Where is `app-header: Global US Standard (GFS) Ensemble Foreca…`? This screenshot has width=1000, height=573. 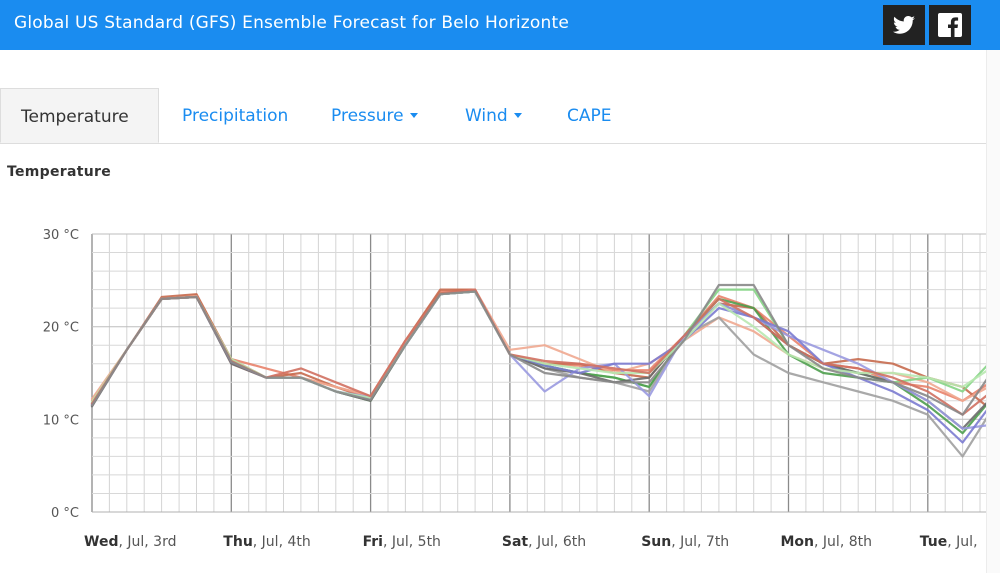 app-header: Global US Standard (GFS) Ensemble Foreca… is located at coordinates (500, 25).